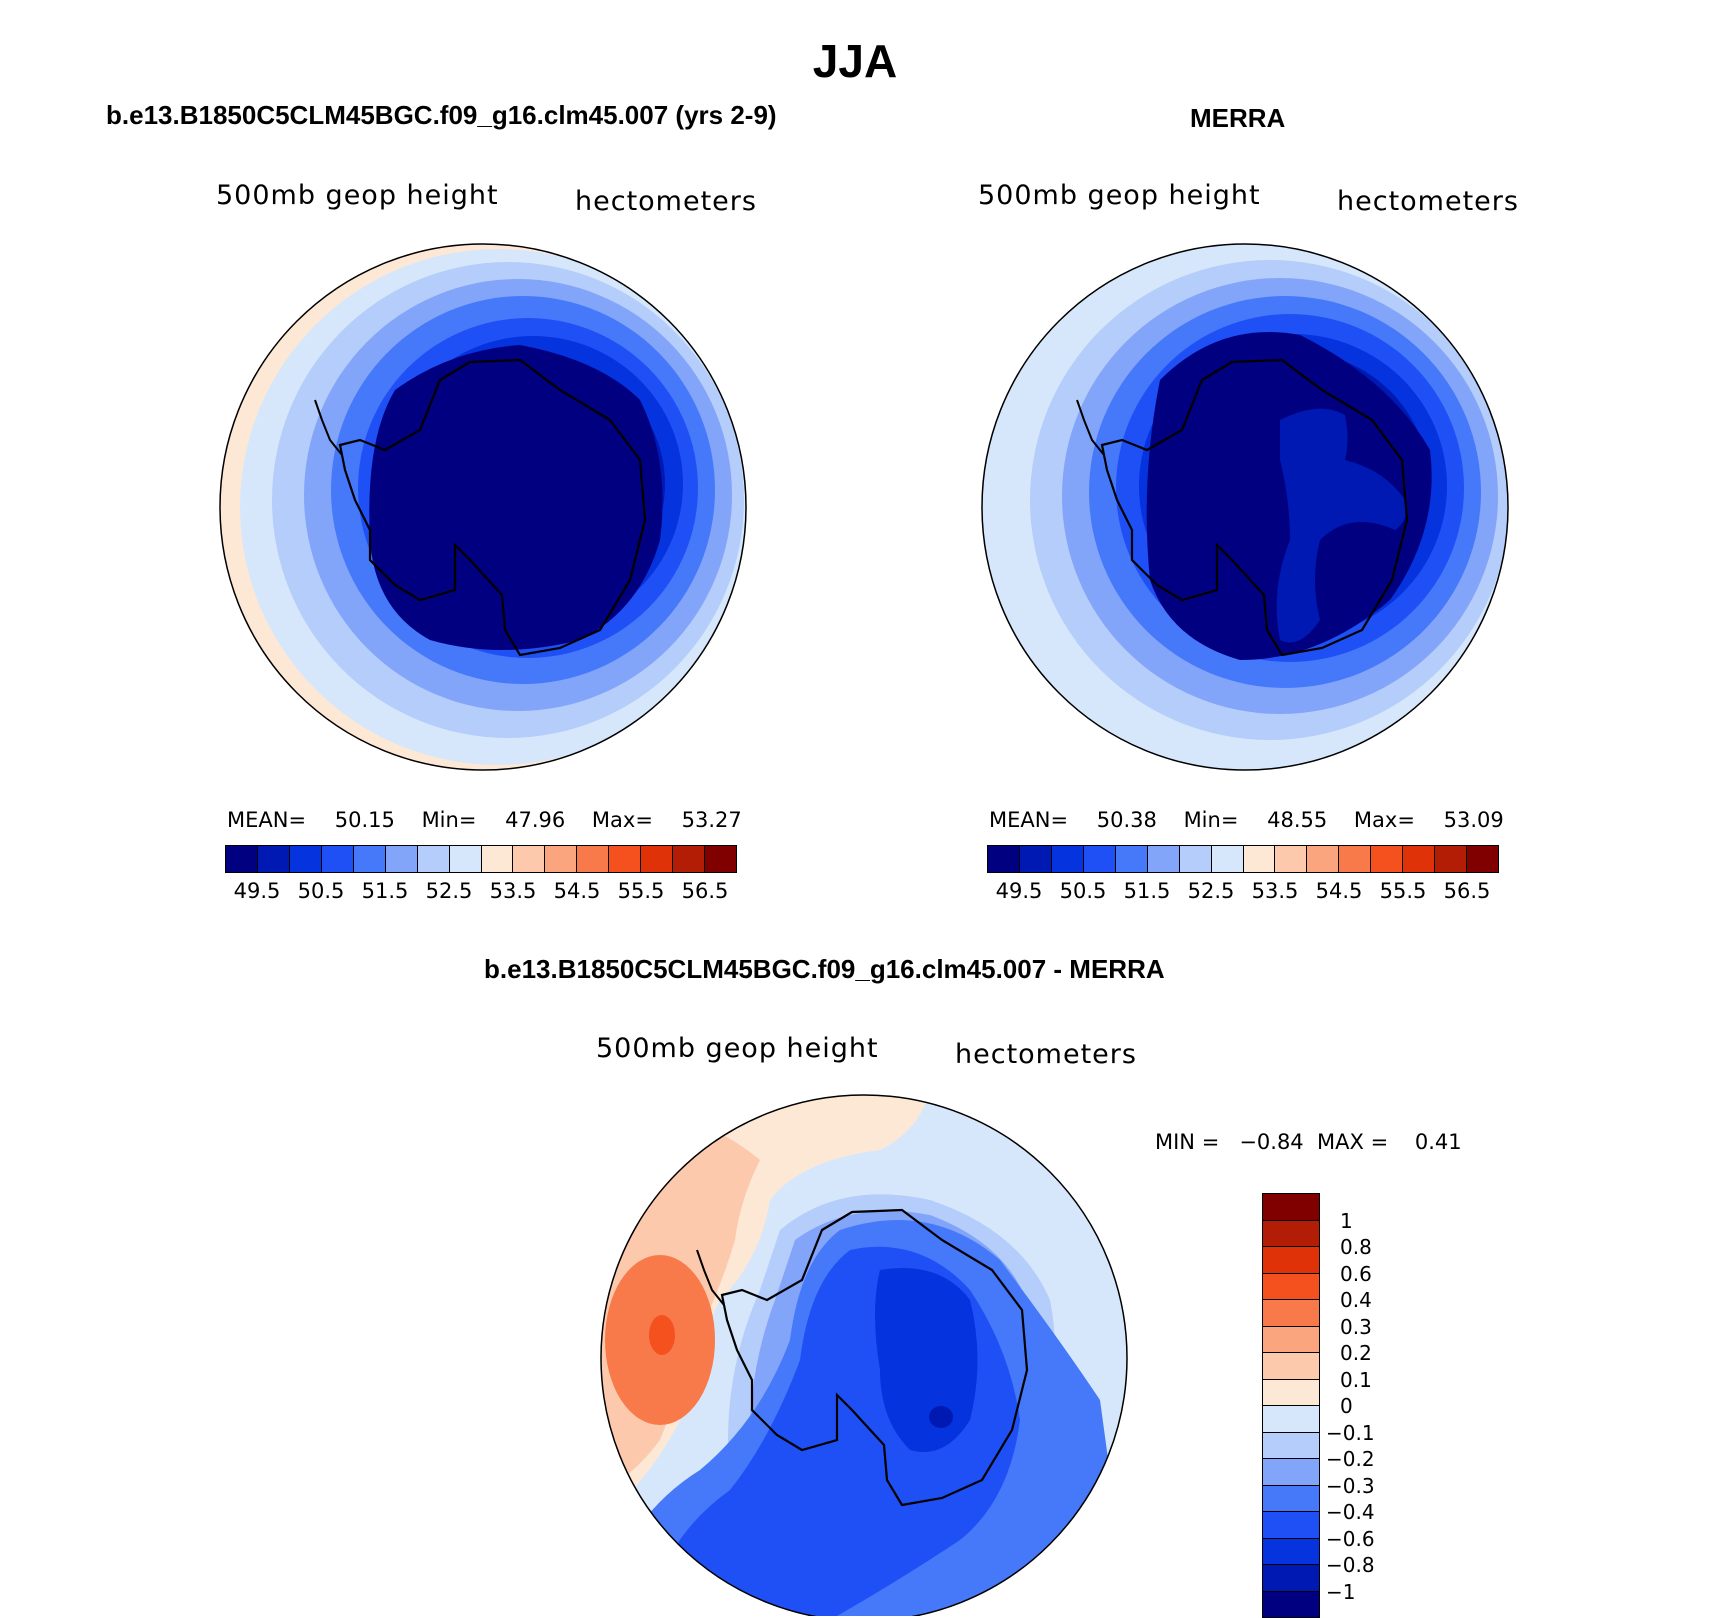 The width and height of the screenshot is (1710, 1618). I want to click on model-map-border, so click(483, 507).